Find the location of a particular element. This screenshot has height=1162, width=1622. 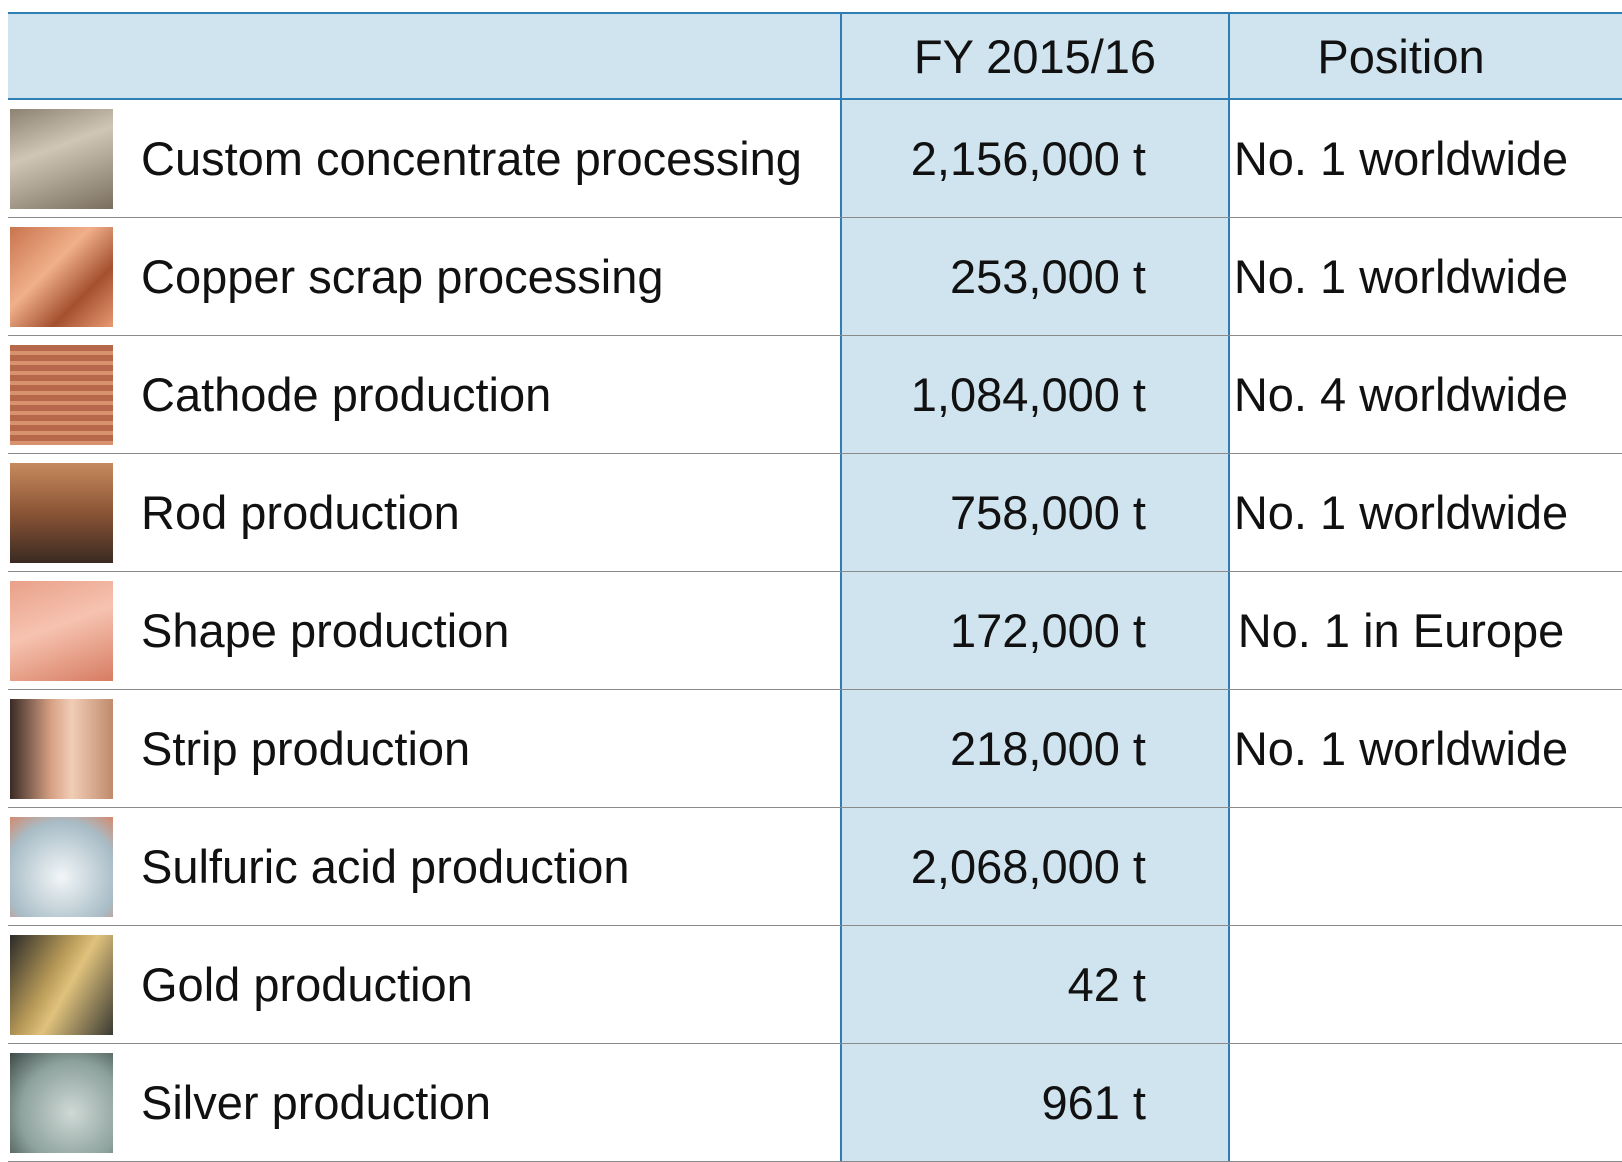

label-cell: Strip production is located at coordinates (424, 748).